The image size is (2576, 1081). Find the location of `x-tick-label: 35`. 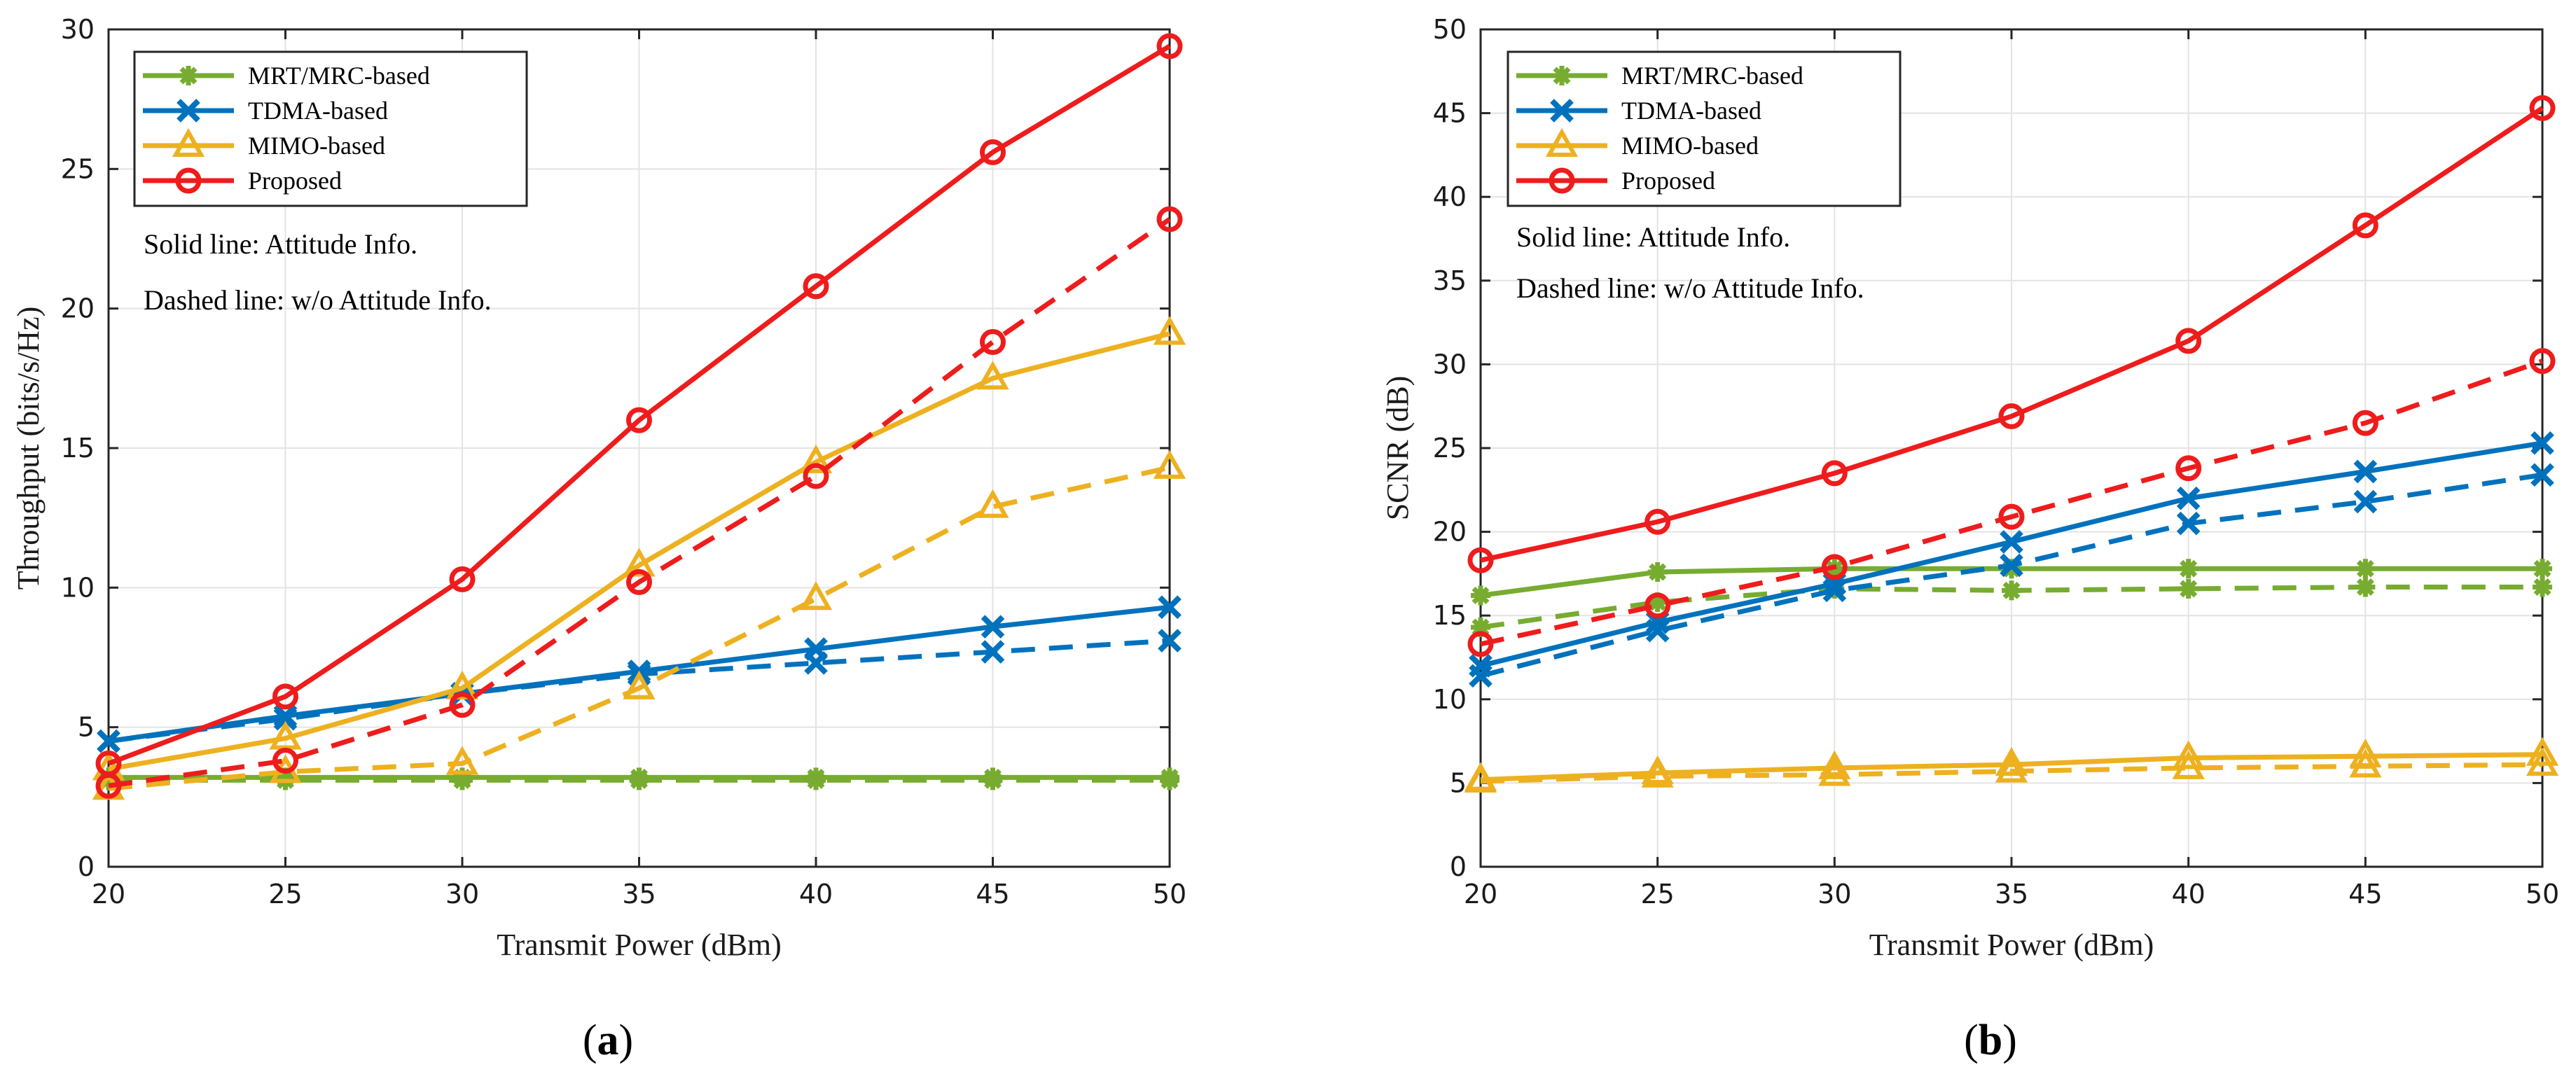

x-tick-label: 35 is located at coordinates (639, 894).